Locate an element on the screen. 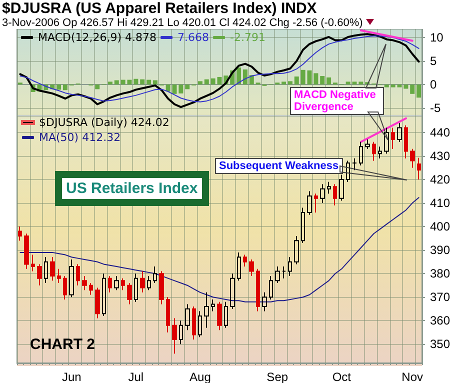 The width and height of the screenshot is (460, 383). legend-label: MA(50) 412.32 is located at coordinates (80, 137).